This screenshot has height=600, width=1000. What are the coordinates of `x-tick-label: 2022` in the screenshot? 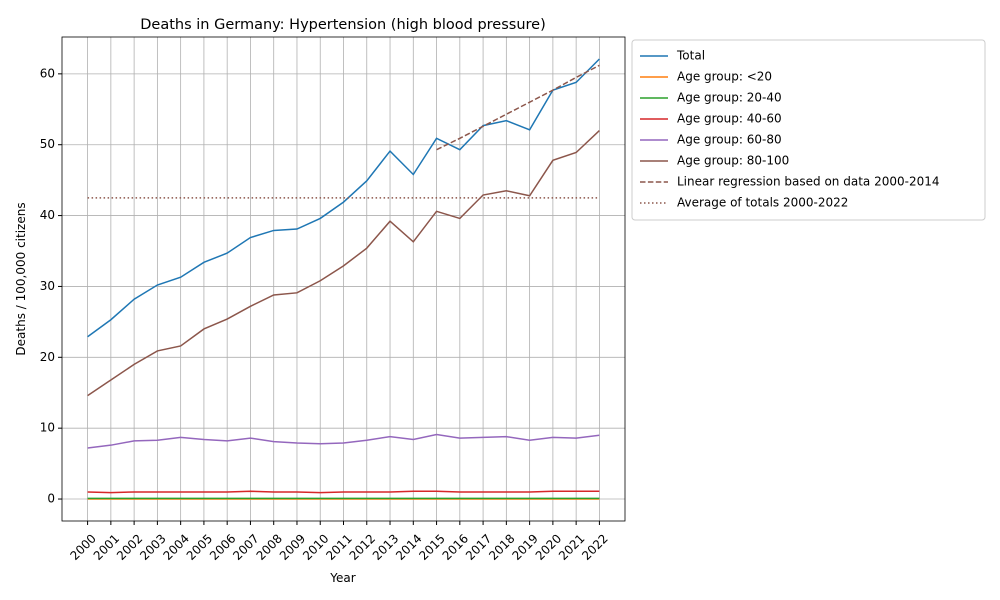 It's located at (594, 546).